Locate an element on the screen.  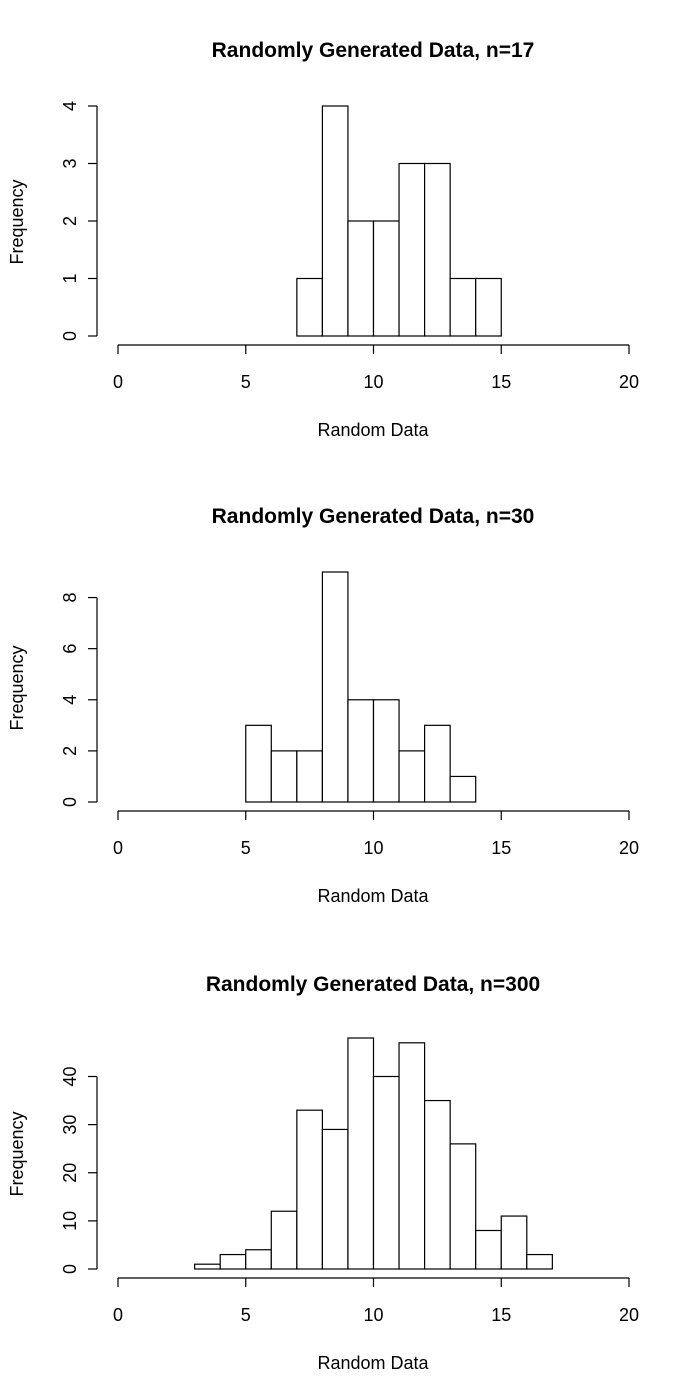
y-tick-label: 8 is located at coordinates (70, 598).